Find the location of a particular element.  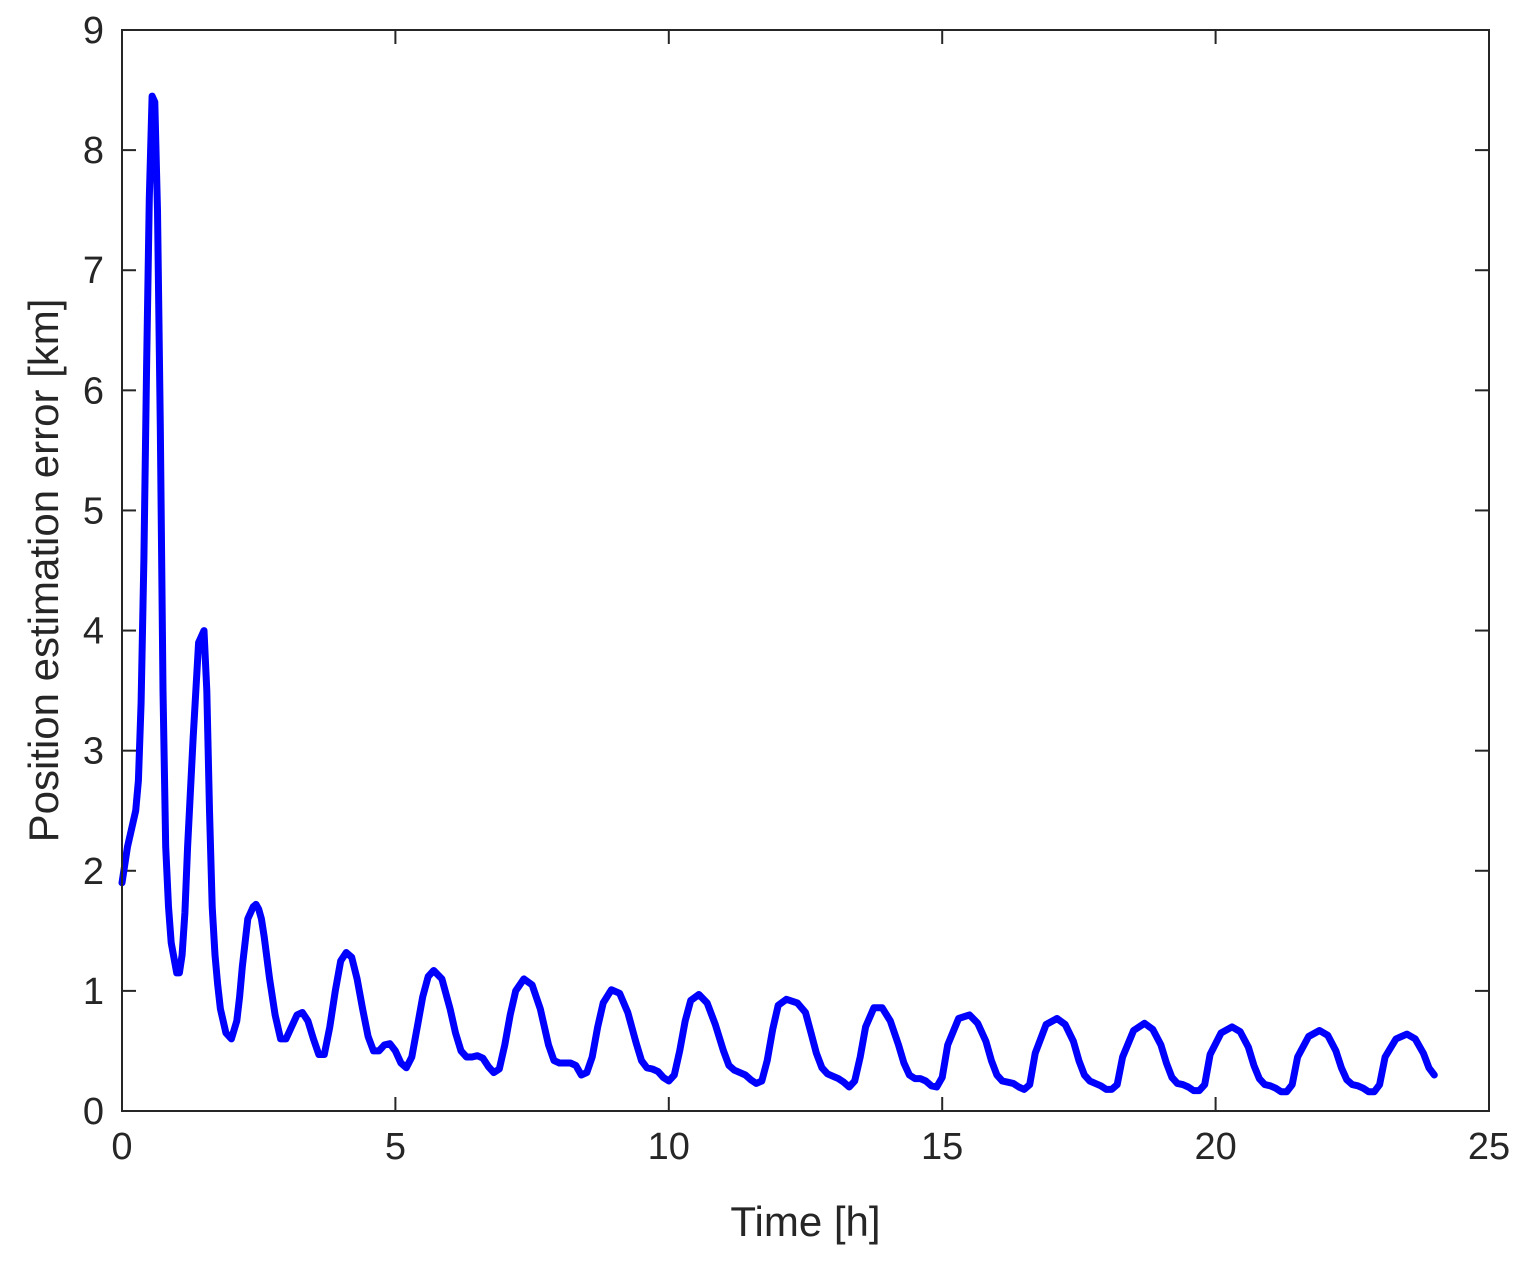

x-tick-label: 25 is located at coordinates (1489, 1147).